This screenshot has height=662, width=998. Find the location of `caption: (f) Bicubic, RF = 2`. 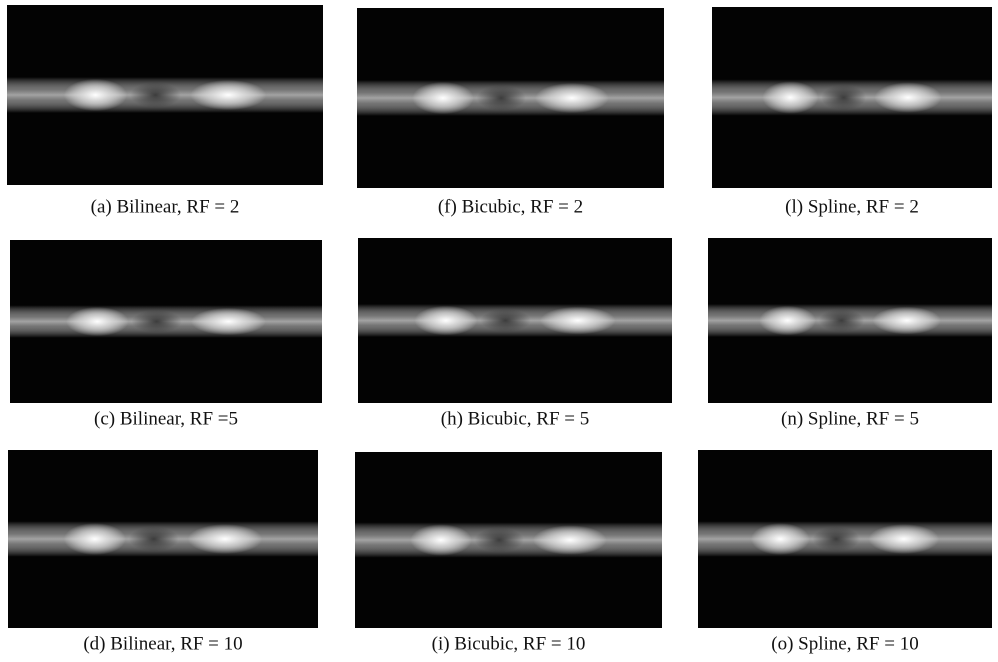

caption: (f) Bicubic, RF = 2 is located at coordinates (510, 206).